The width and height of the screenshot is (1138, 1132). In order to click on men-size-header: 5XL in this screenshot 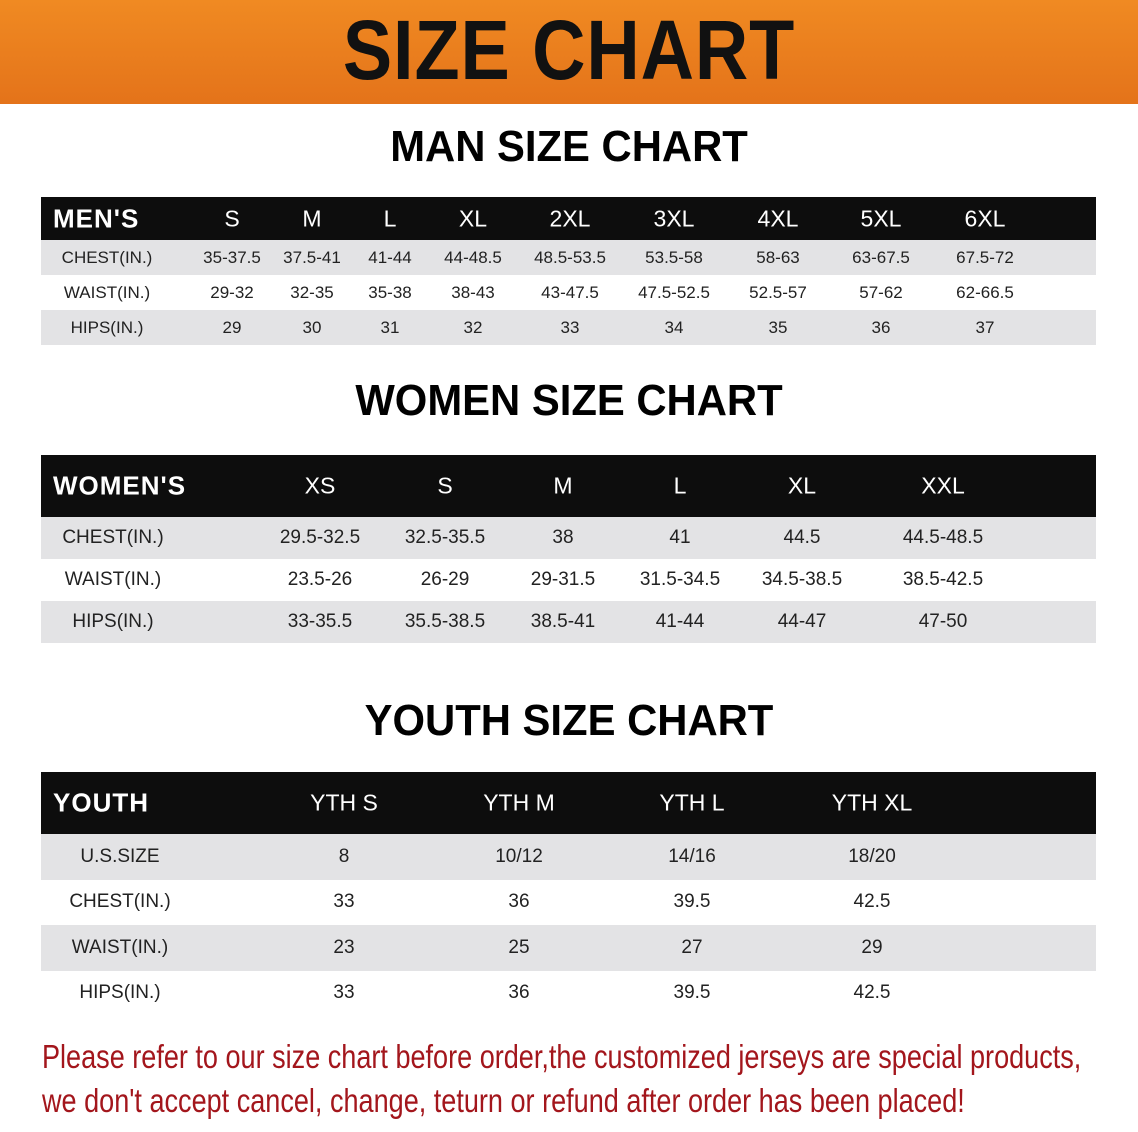, I will do `click(881, 218)`.